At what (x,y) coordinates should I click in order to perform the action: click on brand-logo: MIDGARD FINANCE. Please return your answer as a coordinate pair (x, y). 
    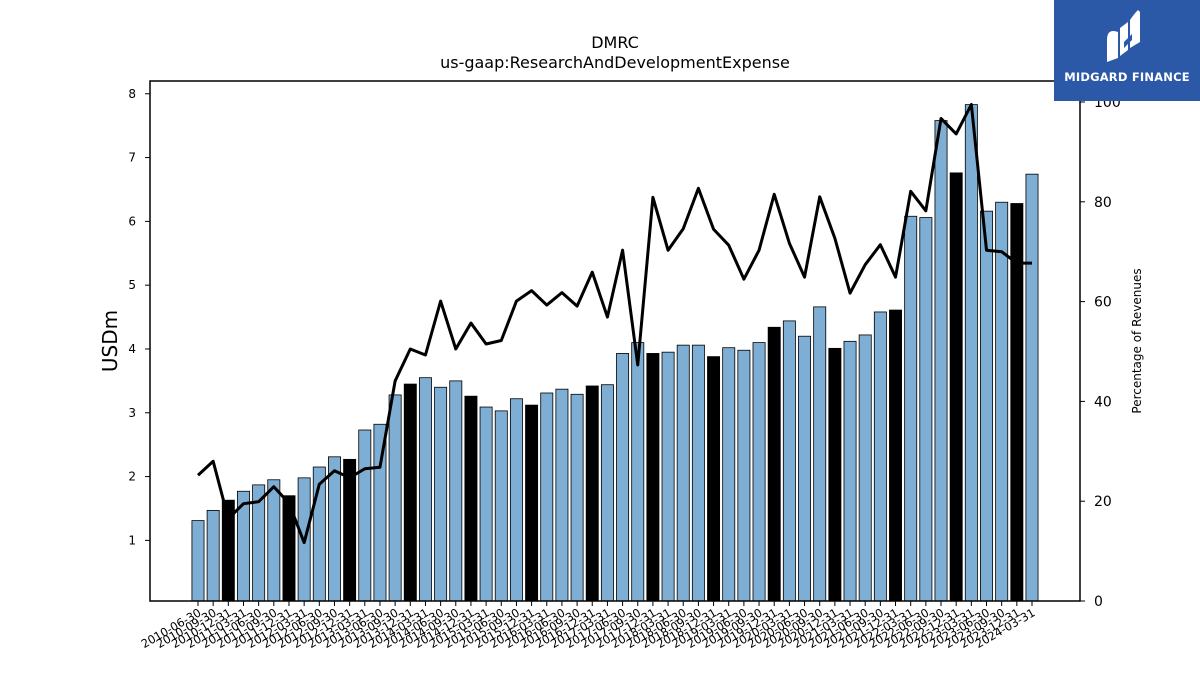
    Looking at the image, I should click on (1127, 50).